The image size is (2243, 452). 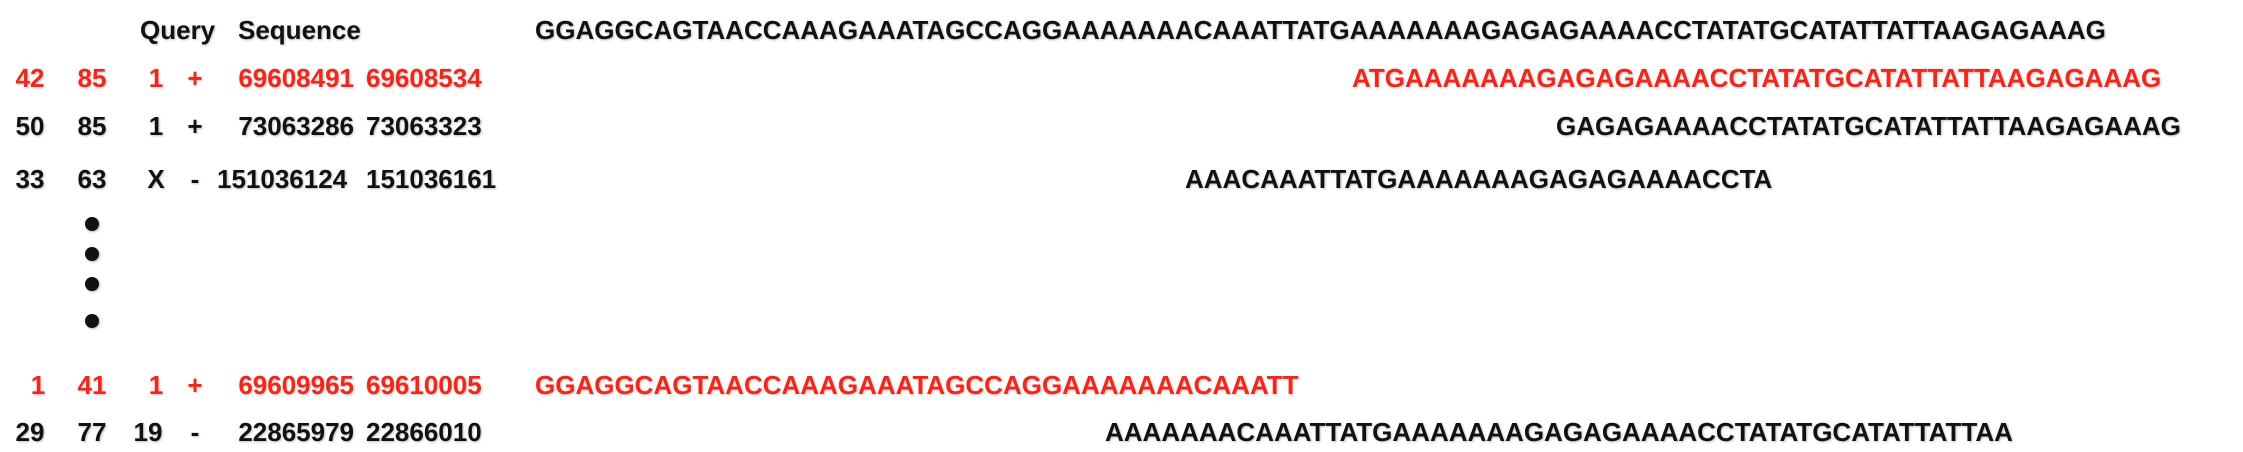 What do you see at coordinates (30, 126) in the screenshot?
I see `query-start: 50` at bounding box center [30, 126].